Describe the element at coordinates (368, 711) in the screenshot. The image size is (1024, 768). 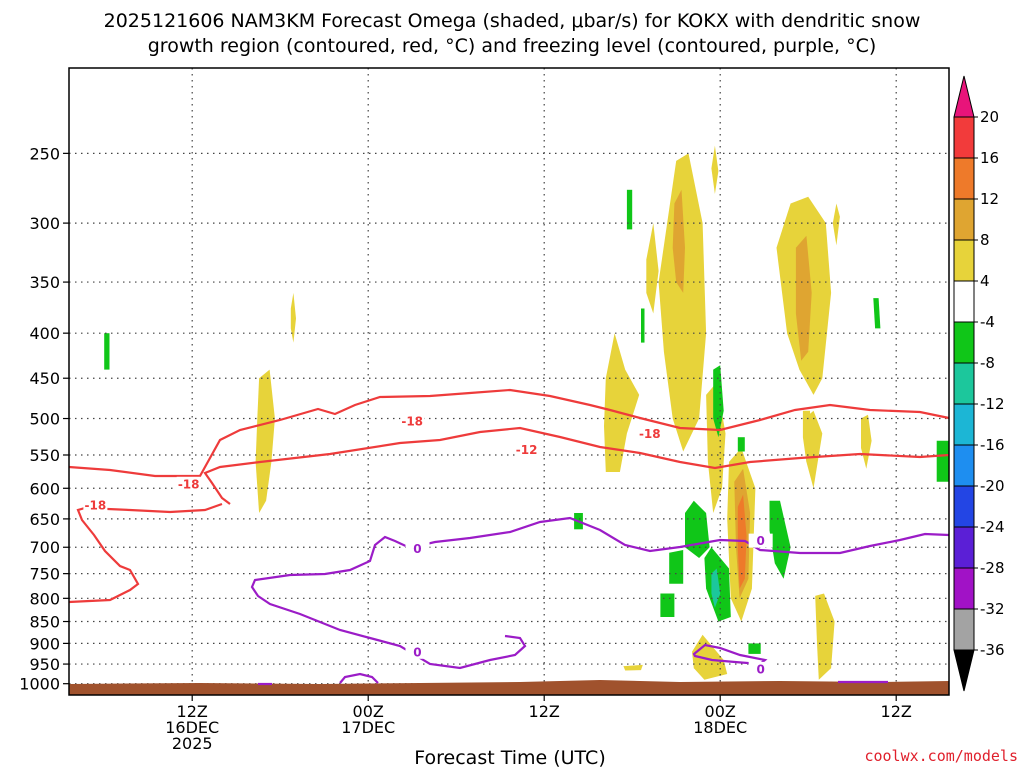
I see `x-tick-label-1-1: 00Z` at that location.